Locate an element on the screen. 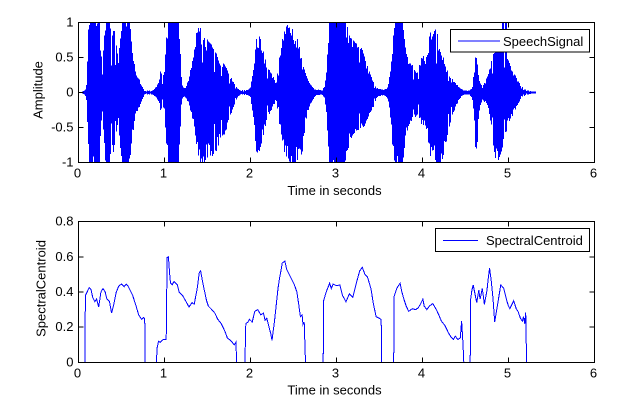  svg-text: SpeechSignal is located at coordinates (543, 41).